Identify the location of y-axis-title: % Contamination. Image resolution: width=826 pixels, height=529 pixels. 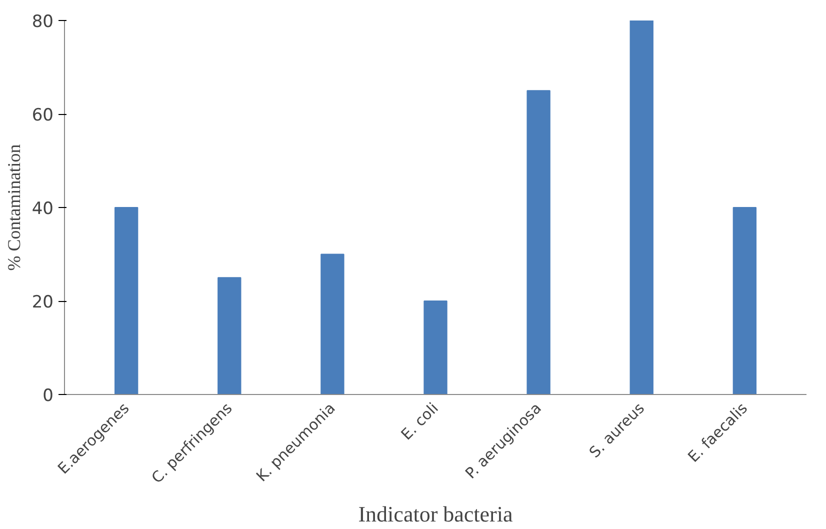
(14, 207).